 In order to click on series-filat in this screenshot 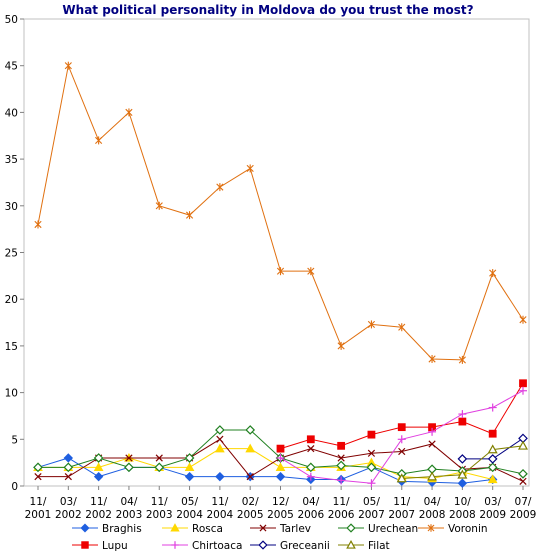, I will do `click(462, 461)`.